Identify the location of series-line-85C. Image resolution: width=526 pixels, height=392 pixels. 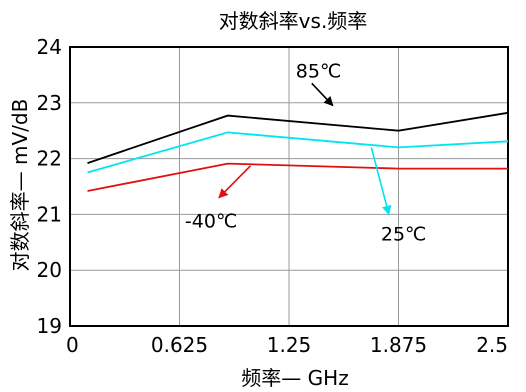
(298, 137).